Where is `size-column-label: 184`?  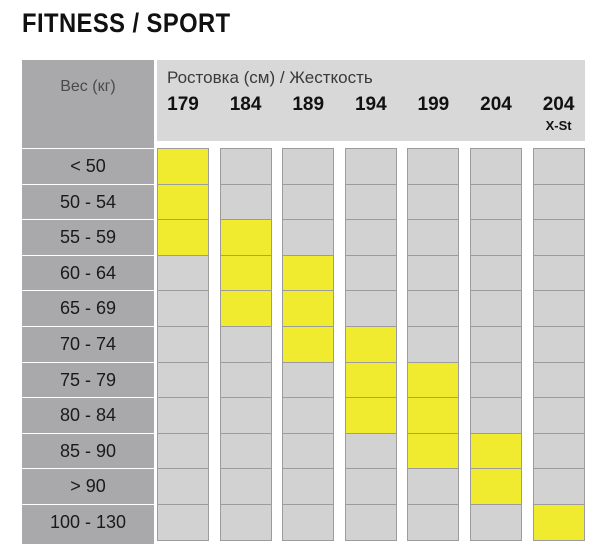 size-column-label: 184 is located at coordinates (245, 104).